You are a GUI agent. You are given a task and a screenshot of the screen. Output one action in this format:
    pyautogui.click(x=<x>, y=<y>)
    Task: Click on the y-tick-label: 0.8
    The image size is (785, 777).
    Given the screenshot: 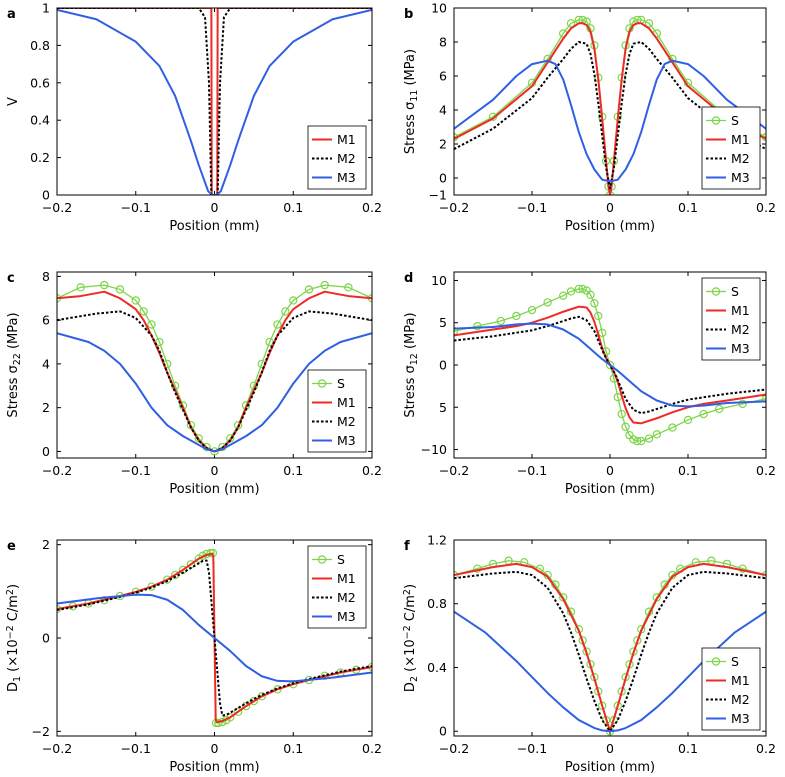 What is the action you would take?
    pyautogui.click(x=437, y=603)
    